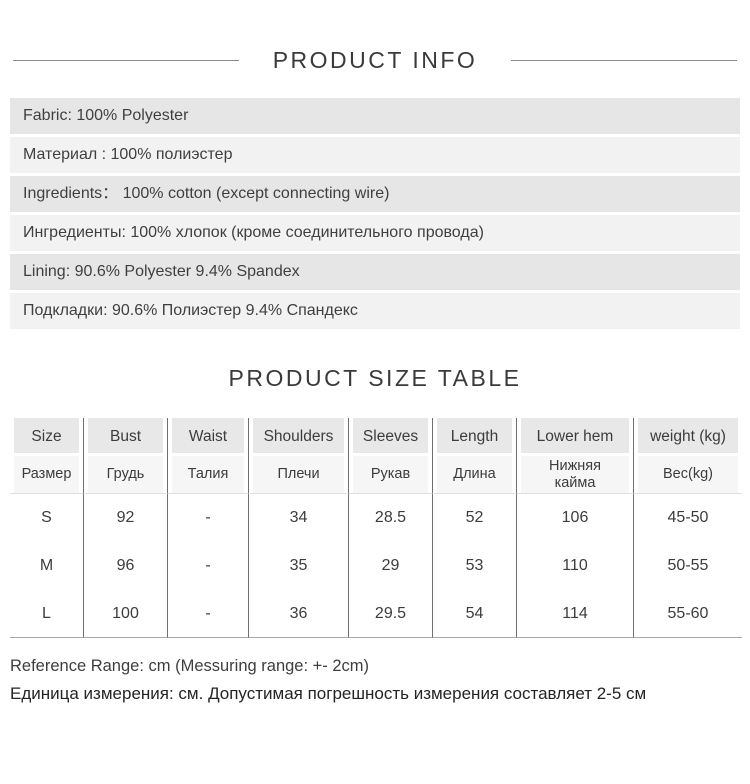 This screenshot has height=784, width=750. Describe the element at coordinates (298, 518) in the screenshot. I see `cell-shoulders: 34` at that location.